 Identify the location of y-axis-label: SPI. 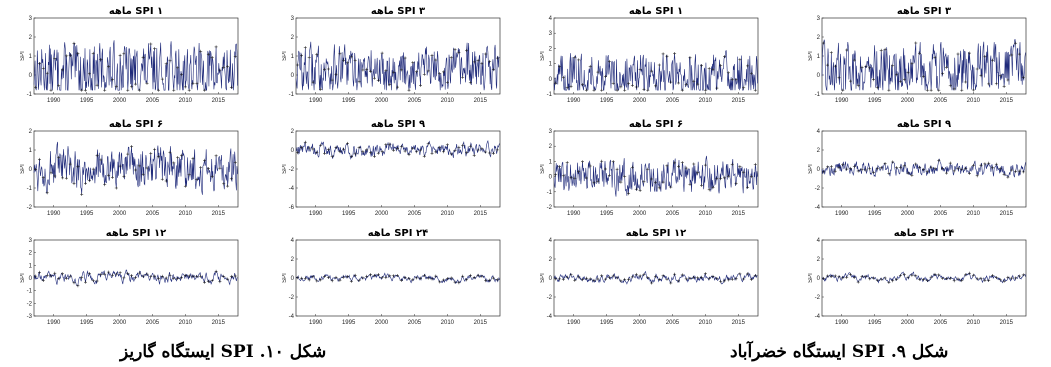
(285, 169).